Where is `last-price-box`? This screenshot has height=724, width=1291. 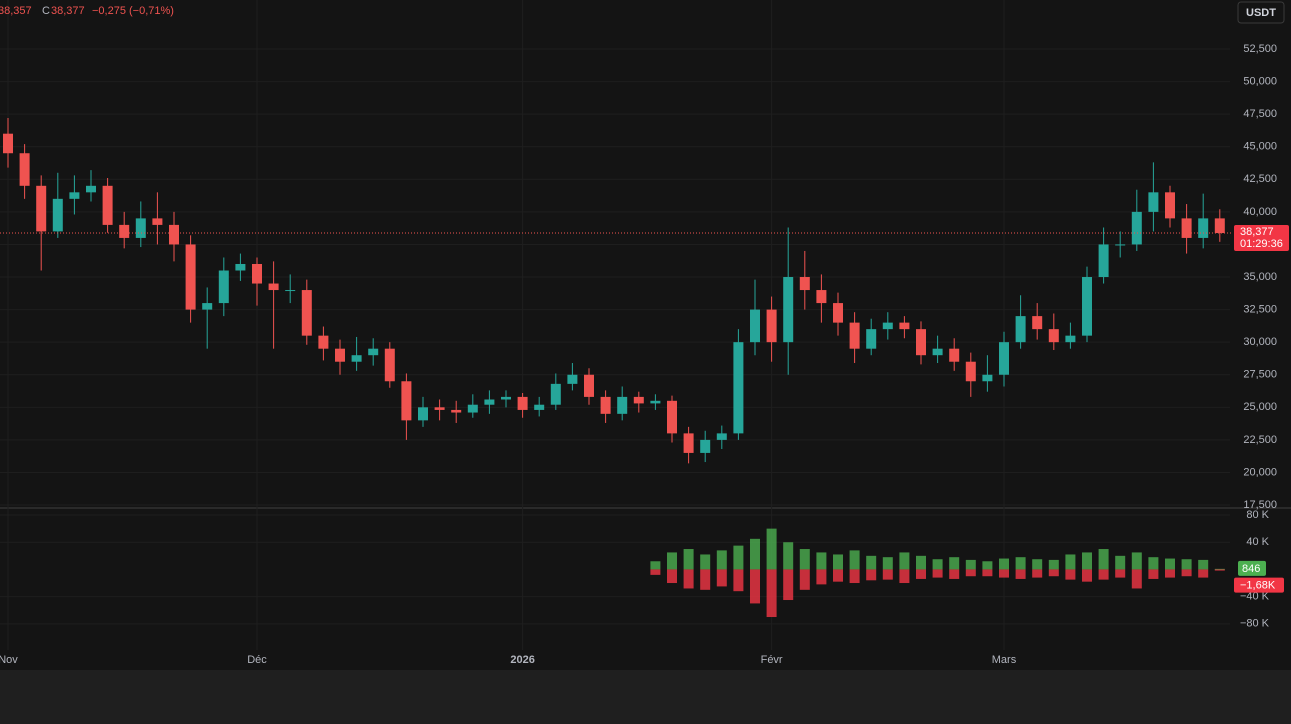
last-price-box is located at coordinates (1261, 238).